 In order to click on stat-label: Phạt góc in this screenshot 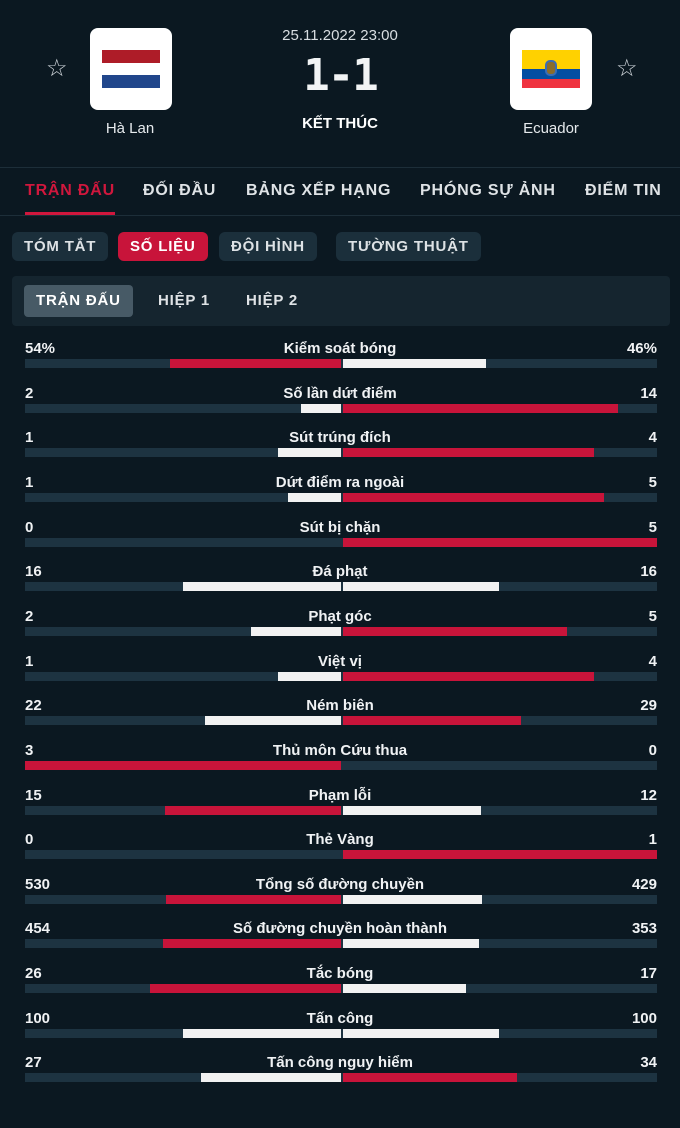, I will do `click(340, 616)`.